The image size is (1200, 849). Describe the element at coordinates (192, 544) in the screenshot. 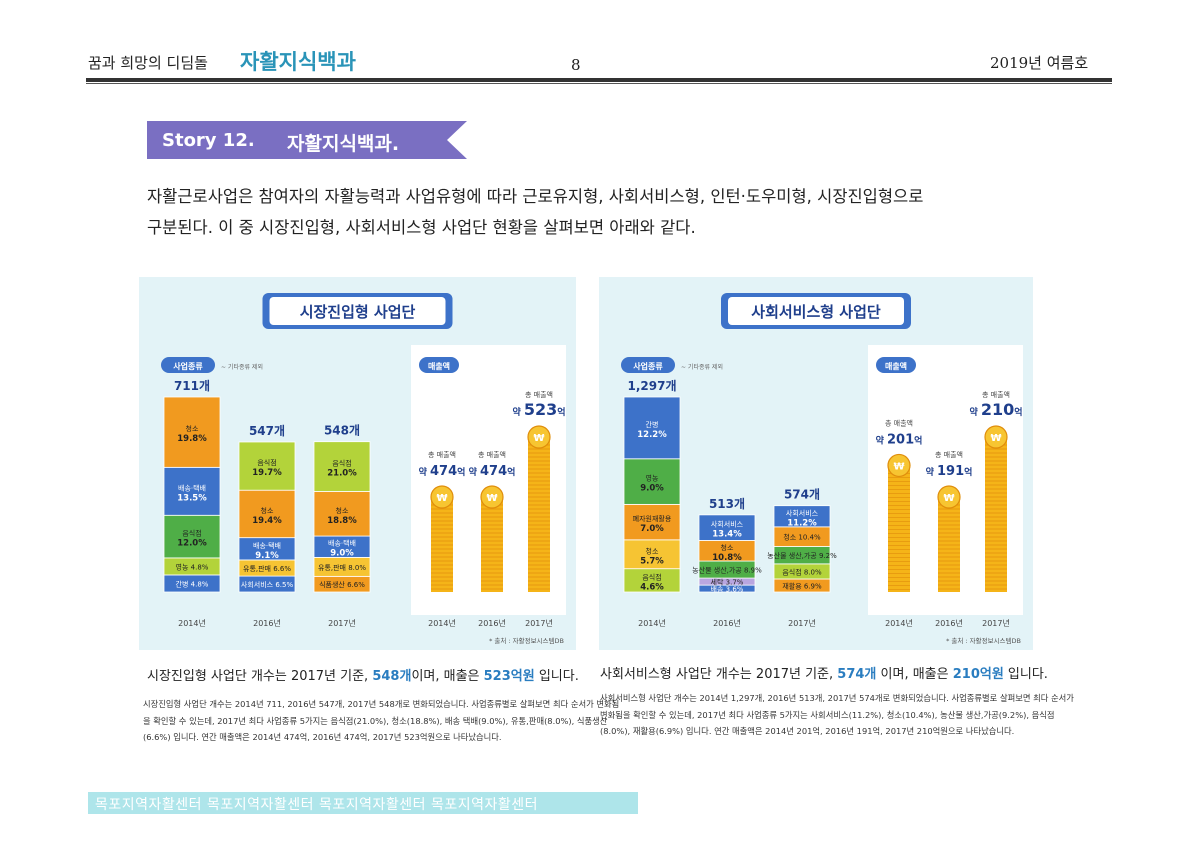

I see `segment-value: 12.0%` at that location.